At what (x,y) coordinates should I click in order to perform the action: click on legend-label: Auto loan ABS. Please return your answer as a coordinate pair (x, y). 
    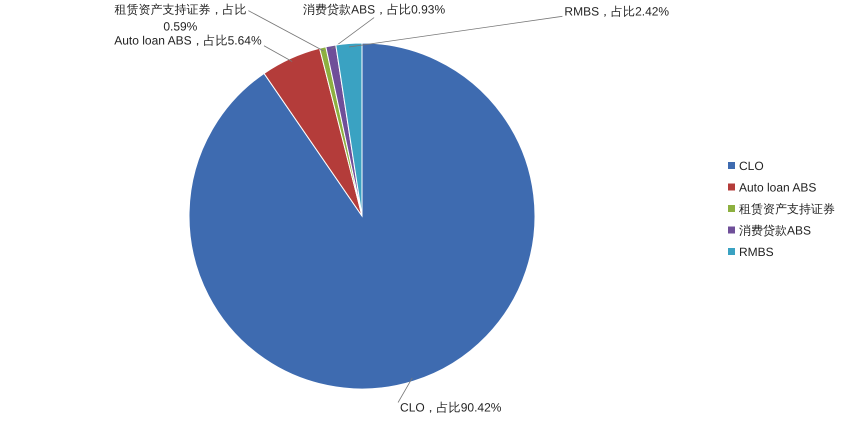
    Looking at the image, I should click on (777, 187).